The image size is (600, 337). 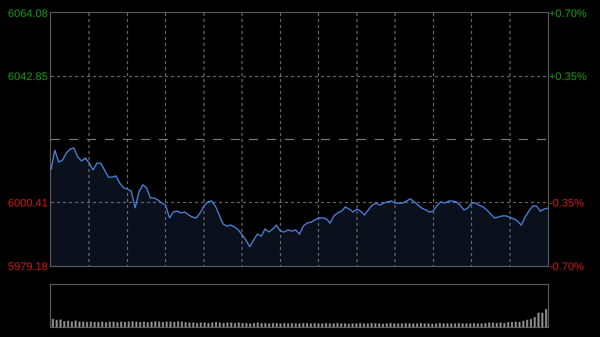 I want to click on y-tick-label: 6064.08, so click(x=28, y=14).